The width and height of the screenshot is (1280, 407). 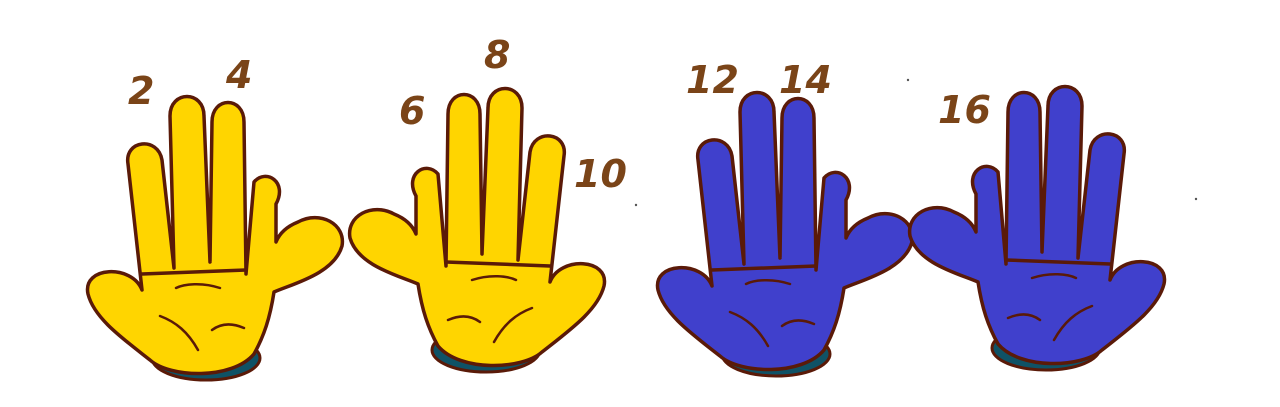 I want to click on count-label-10: 10, so click(x=600, y=174).